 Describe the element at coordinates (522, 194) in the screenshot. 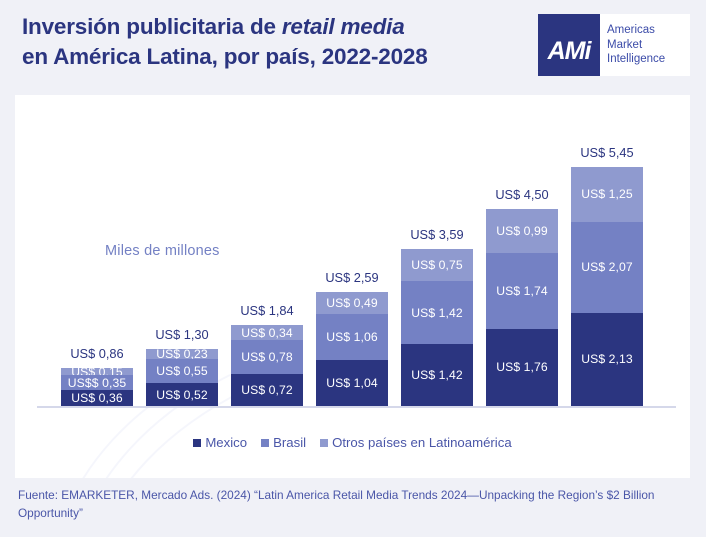

I see `bar-total-label: US$ 4,50` at that location.